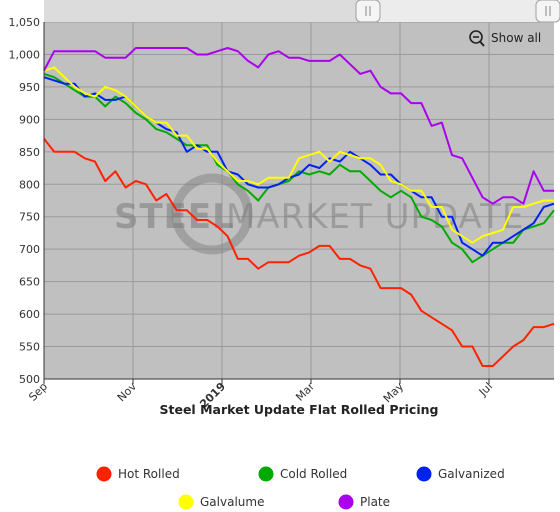 The image size is (560, 512). What do you see at coordinates (547, 11) in the screenshot?
I see `navigator-right-handle` at bounding box center [547, 11].